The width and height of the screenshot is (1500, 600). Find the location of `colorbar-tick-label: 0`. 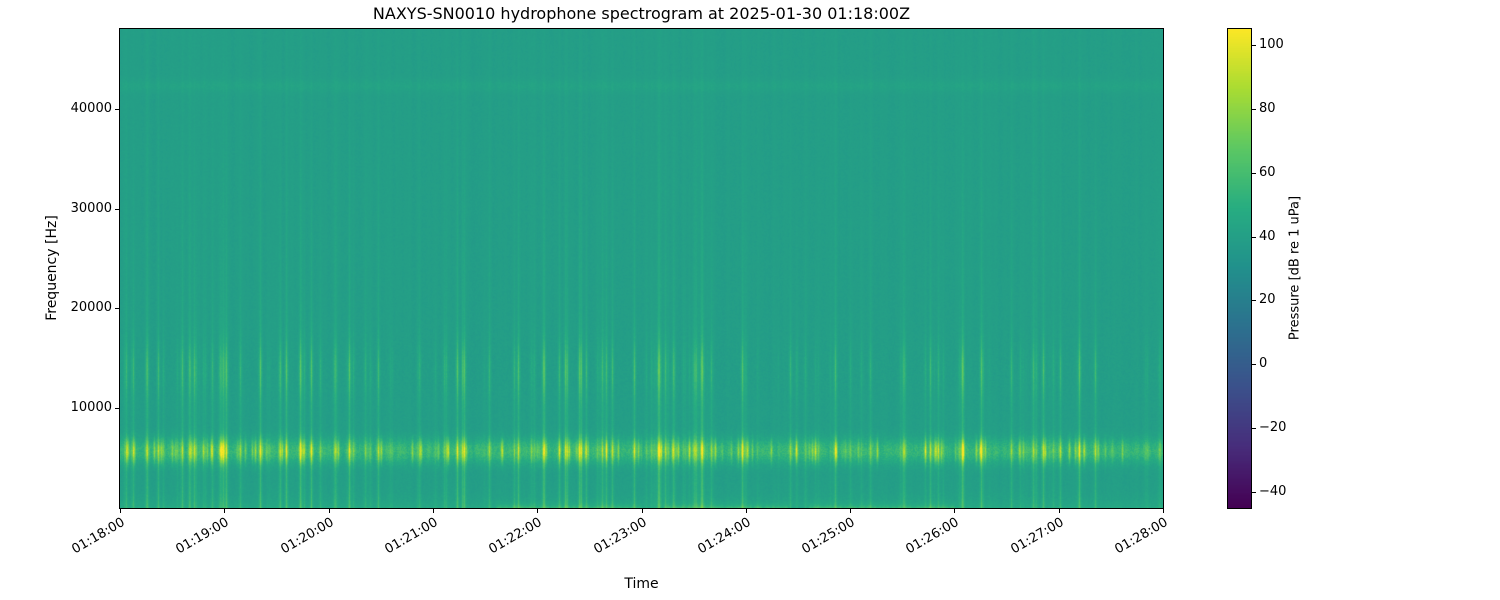

colorbar-tick-label: 0 is located at coordinates (1263, 364).